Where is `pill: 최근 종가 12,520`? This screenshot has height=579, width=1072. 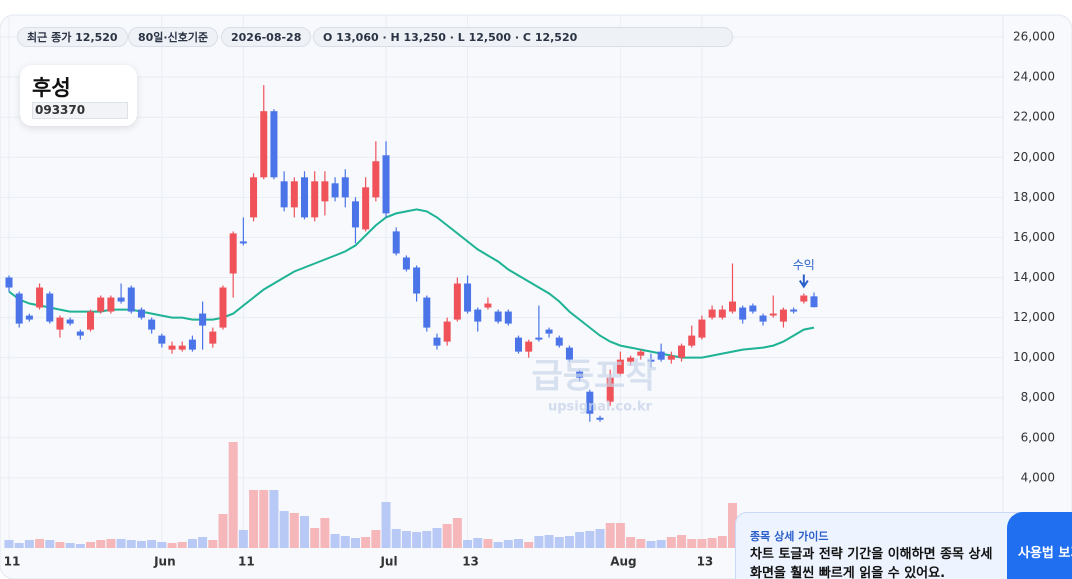
pill: 최근 종가 12,520 is located at coordinates (72, 37).